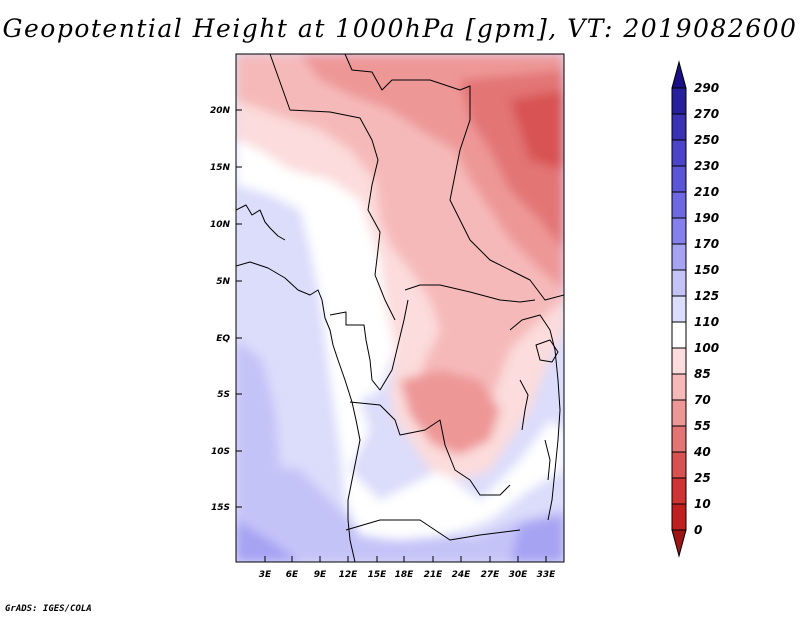 The height and width of the screenshot is (618, 800). I want to click on lat-label: 10S, so click(220, 452).